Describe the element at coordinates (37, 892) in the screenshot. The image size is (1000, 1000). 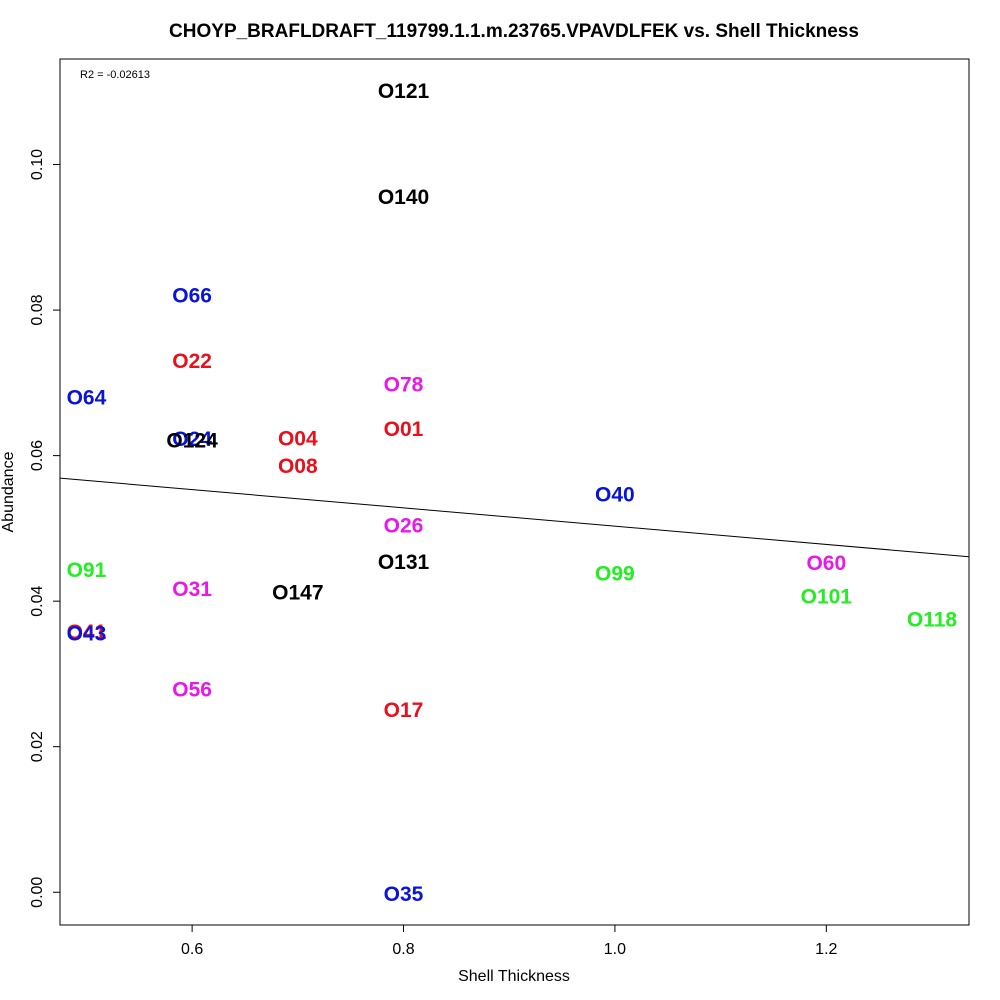
I see `y-tick-label: 0.00` at that location.